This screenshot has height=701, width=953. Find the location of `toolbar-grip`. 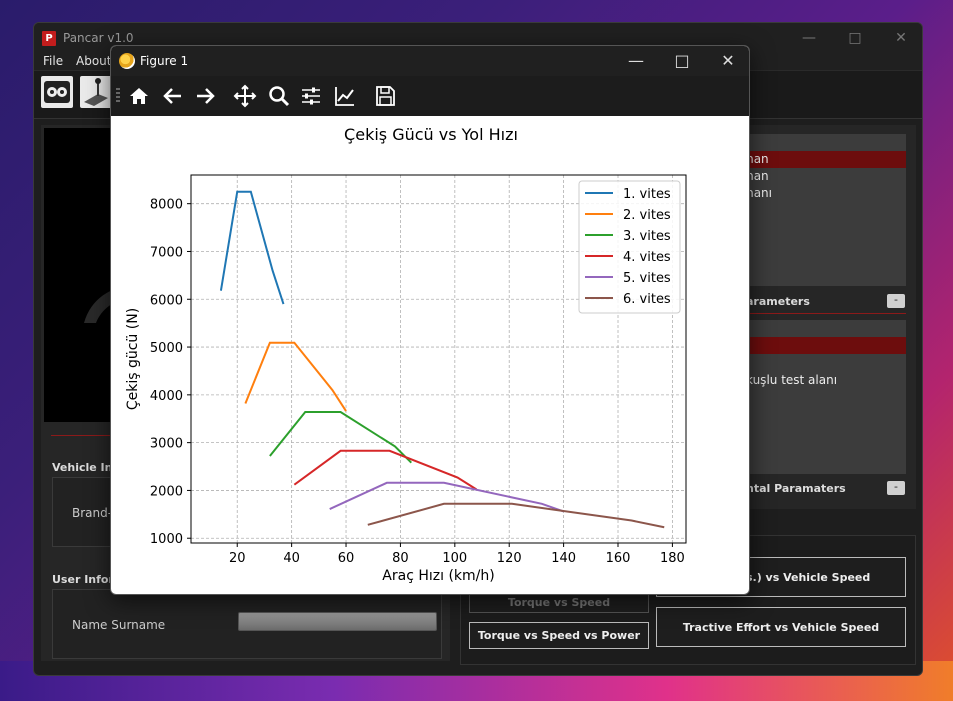

toolbar-grip is located at coordinates (118, 96).